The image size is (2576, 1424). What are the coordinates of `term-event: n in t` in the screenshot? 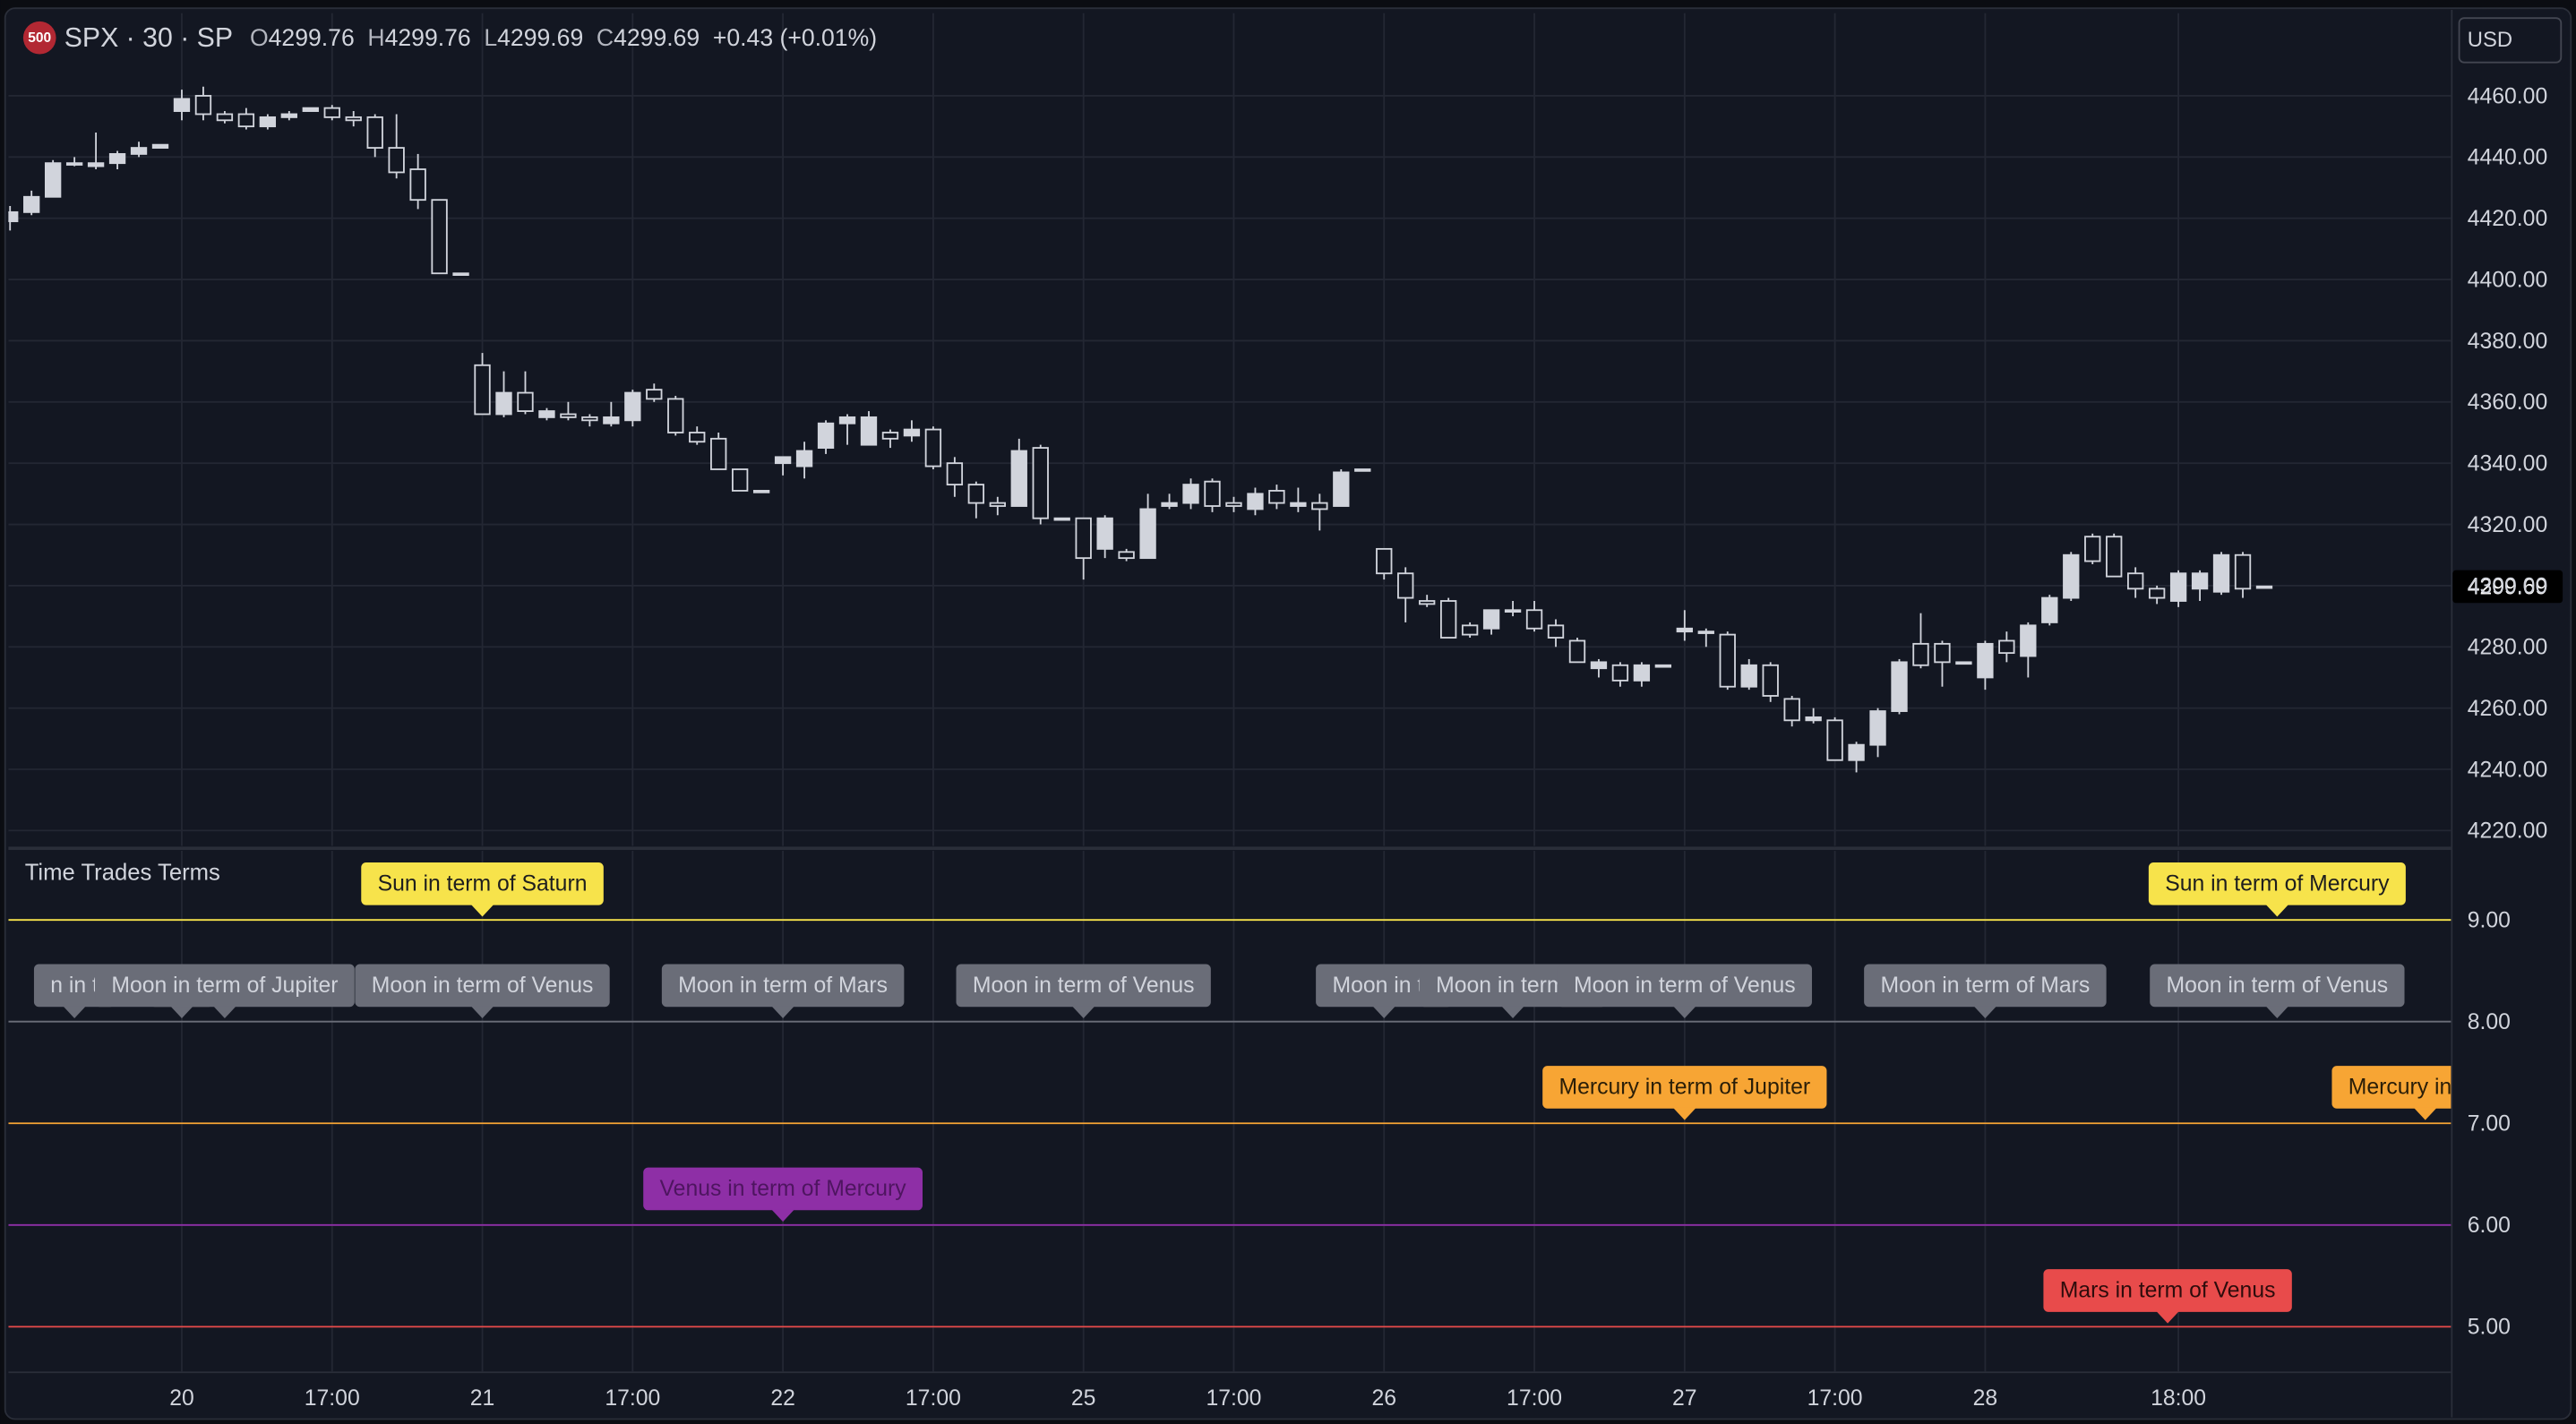 It's located at (74, 991).